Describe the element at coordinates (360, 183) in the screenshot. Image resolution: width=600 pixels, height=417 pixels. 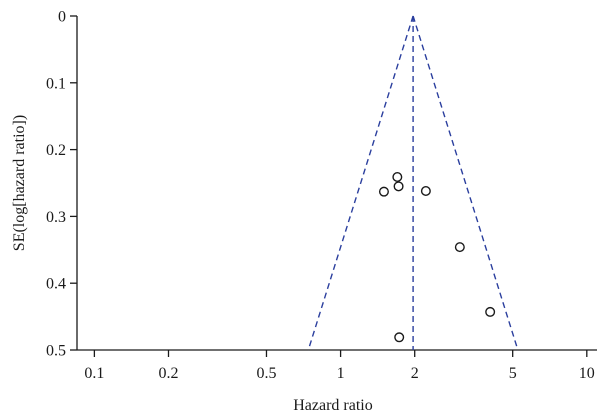
I see `funnel-left-boundary` at that location.